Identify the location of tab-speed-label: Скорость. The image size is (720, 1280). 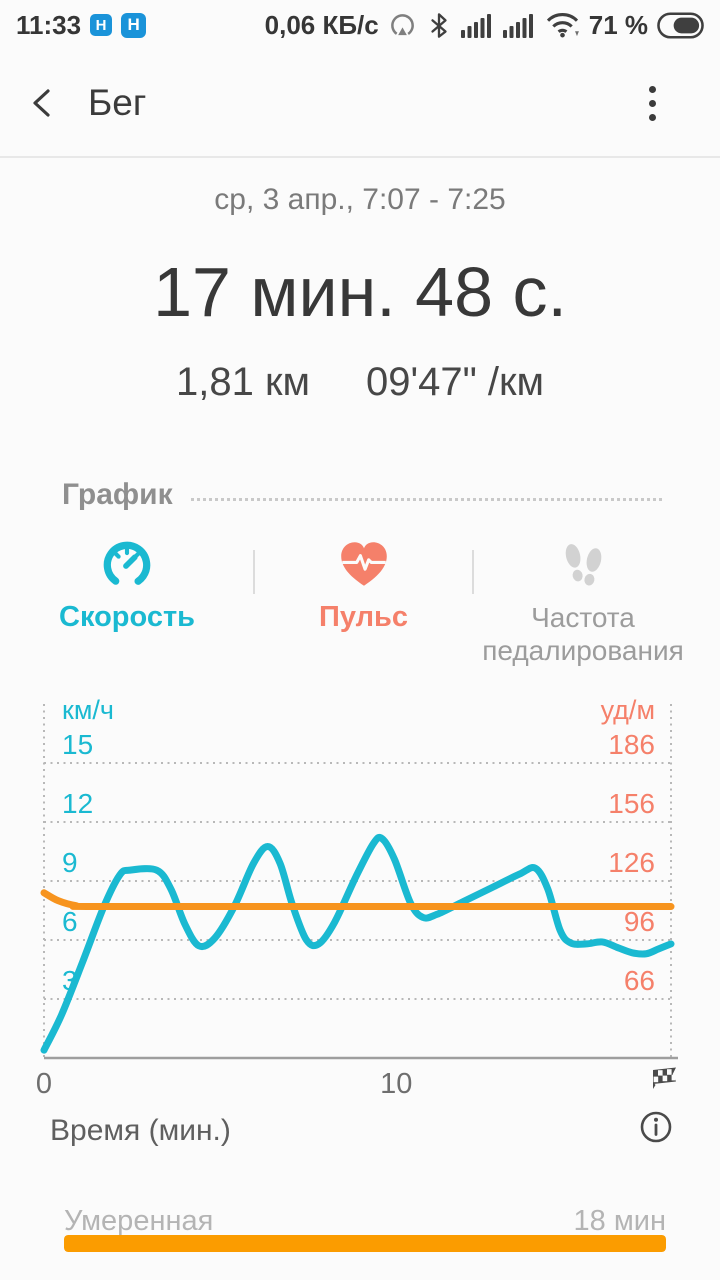
(127, 617).